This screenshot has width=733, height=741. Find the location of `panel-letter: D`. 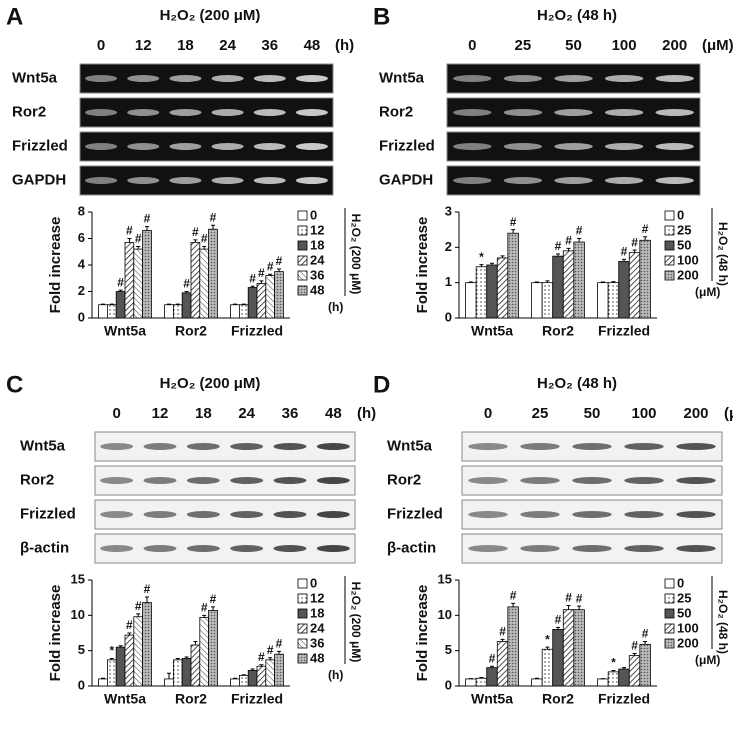

panel-letter: D is located at coordinates (381, 384).